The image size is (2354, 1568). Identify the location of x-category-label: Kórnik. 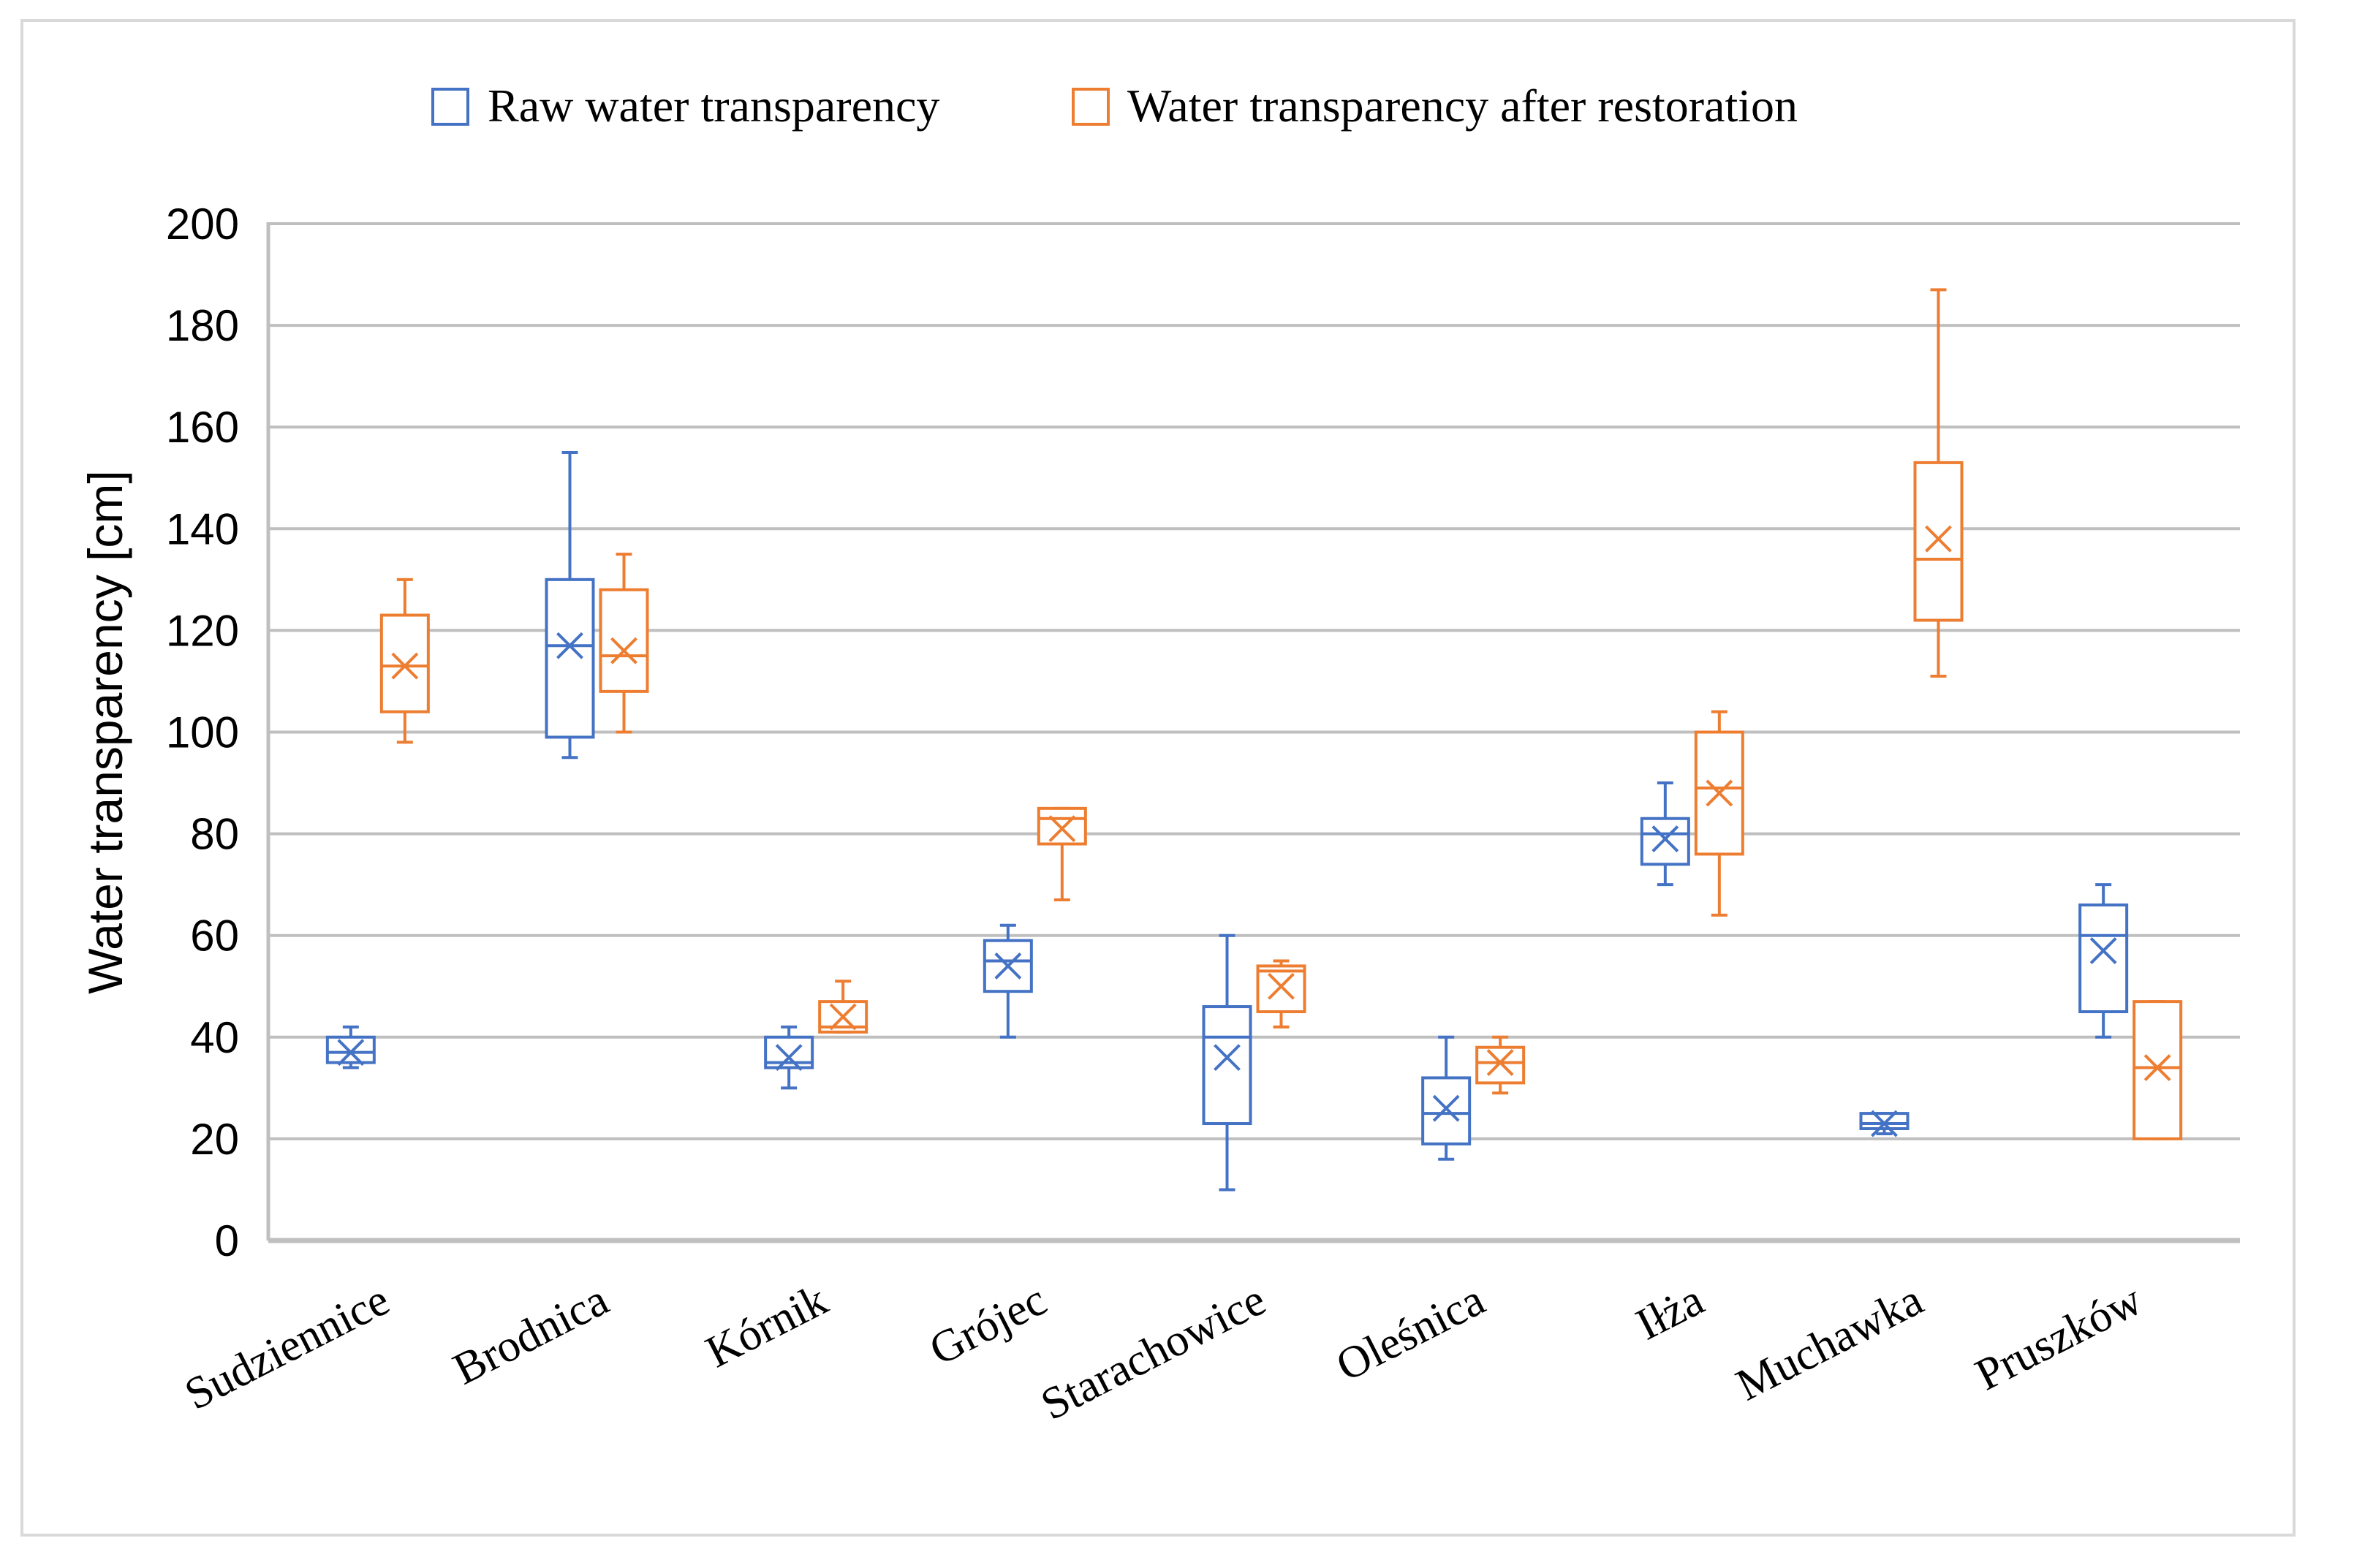
(767, 1326).